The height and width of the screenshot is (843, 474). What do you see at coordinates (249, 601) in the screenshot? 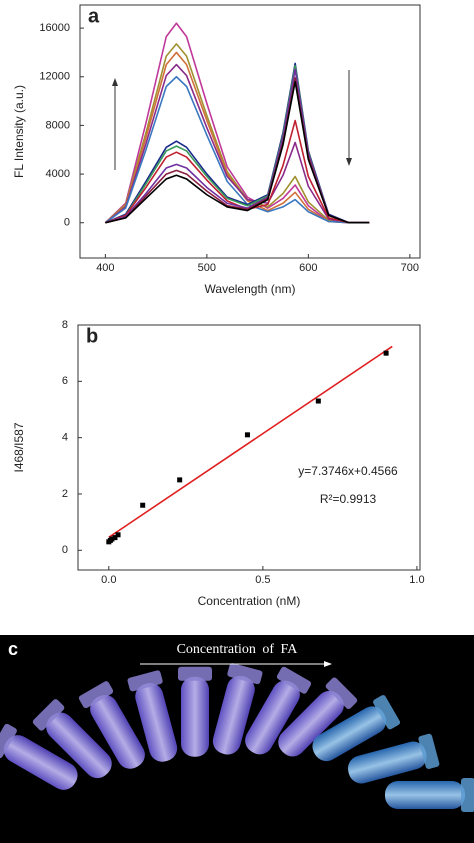
I see `x-axis-label: Concentration (nM)` at bounding box center [249, 601].